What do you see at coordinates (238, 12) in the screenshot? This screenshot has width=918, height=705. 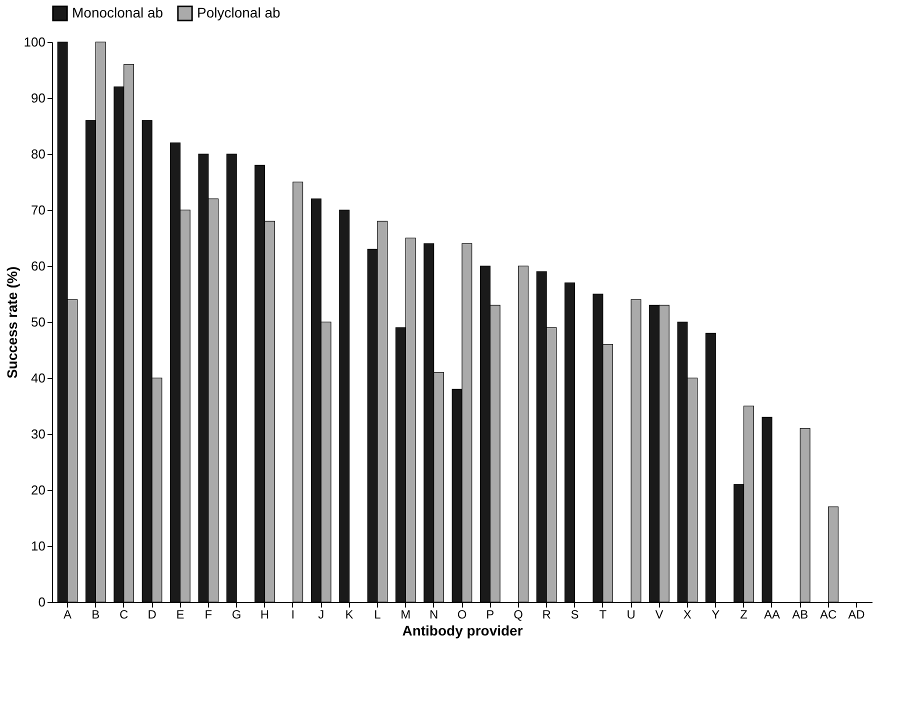 I see `legend-label: Polyclonal ab` at bounding box center [238, 12].